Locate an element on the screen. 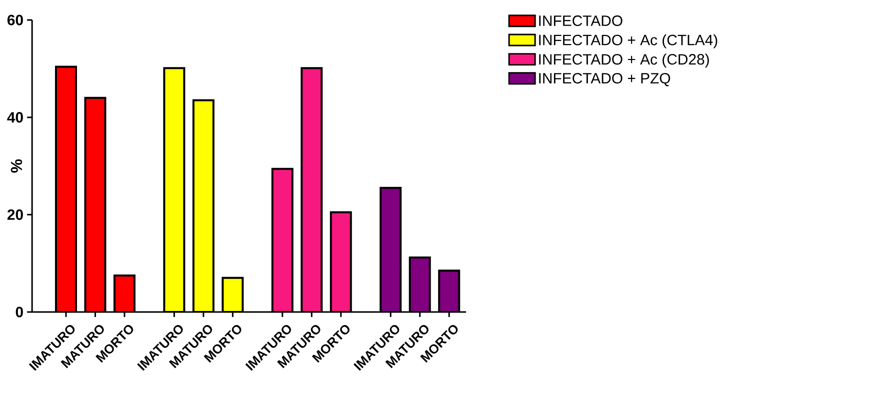 Image resolution: width=878 pixels, height=419 pixels. y-tick-label: 40 is located at coordinates (15, 117).